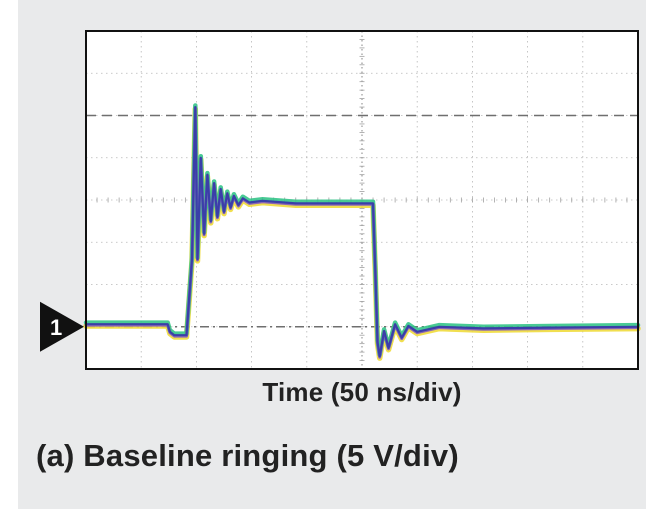  I want to click on figure-caption: (a) Baseline ringing (5 V/div), so click(247, 455).